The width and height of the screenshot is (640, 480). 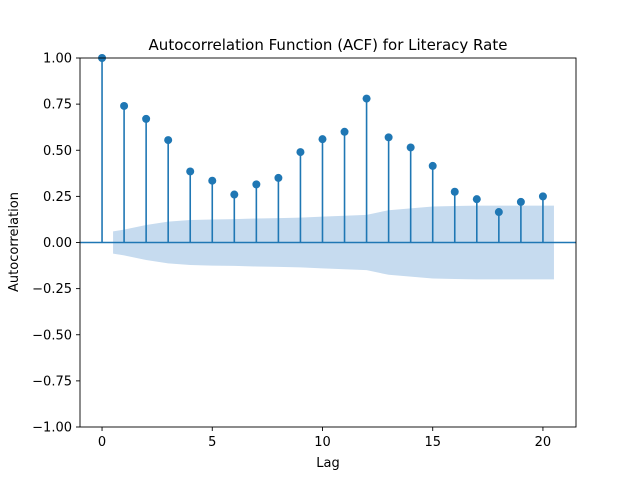 I want to click on x-tick-label: 20, so click(x=543, y=442).